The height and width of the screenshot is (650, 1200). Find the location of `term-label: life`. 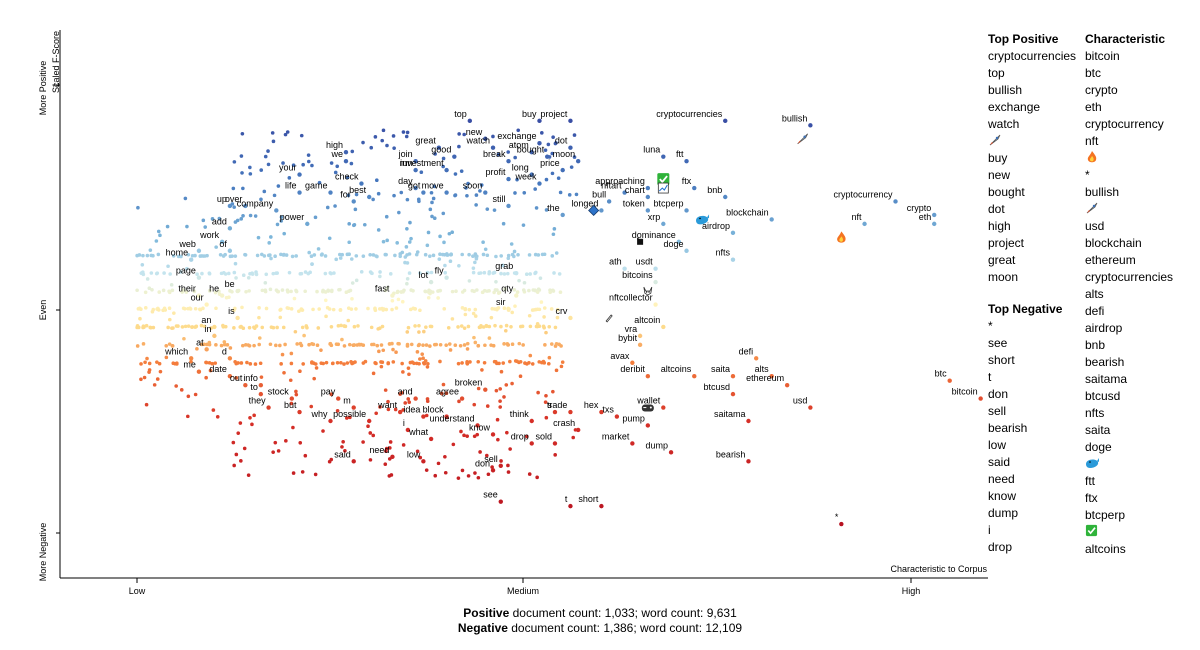

term-label: life is located at coordinates (291, 186).